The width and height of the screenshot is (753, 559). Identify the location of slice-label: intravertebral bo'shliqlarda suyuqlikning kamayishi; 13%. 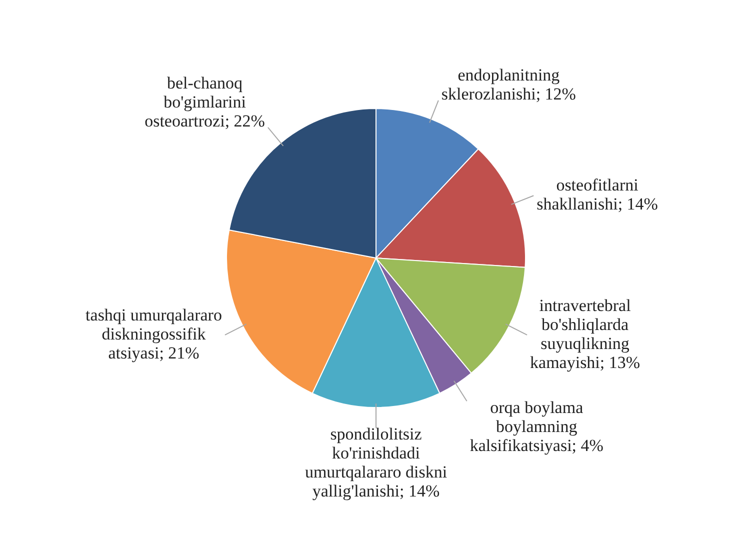
(585, 334).